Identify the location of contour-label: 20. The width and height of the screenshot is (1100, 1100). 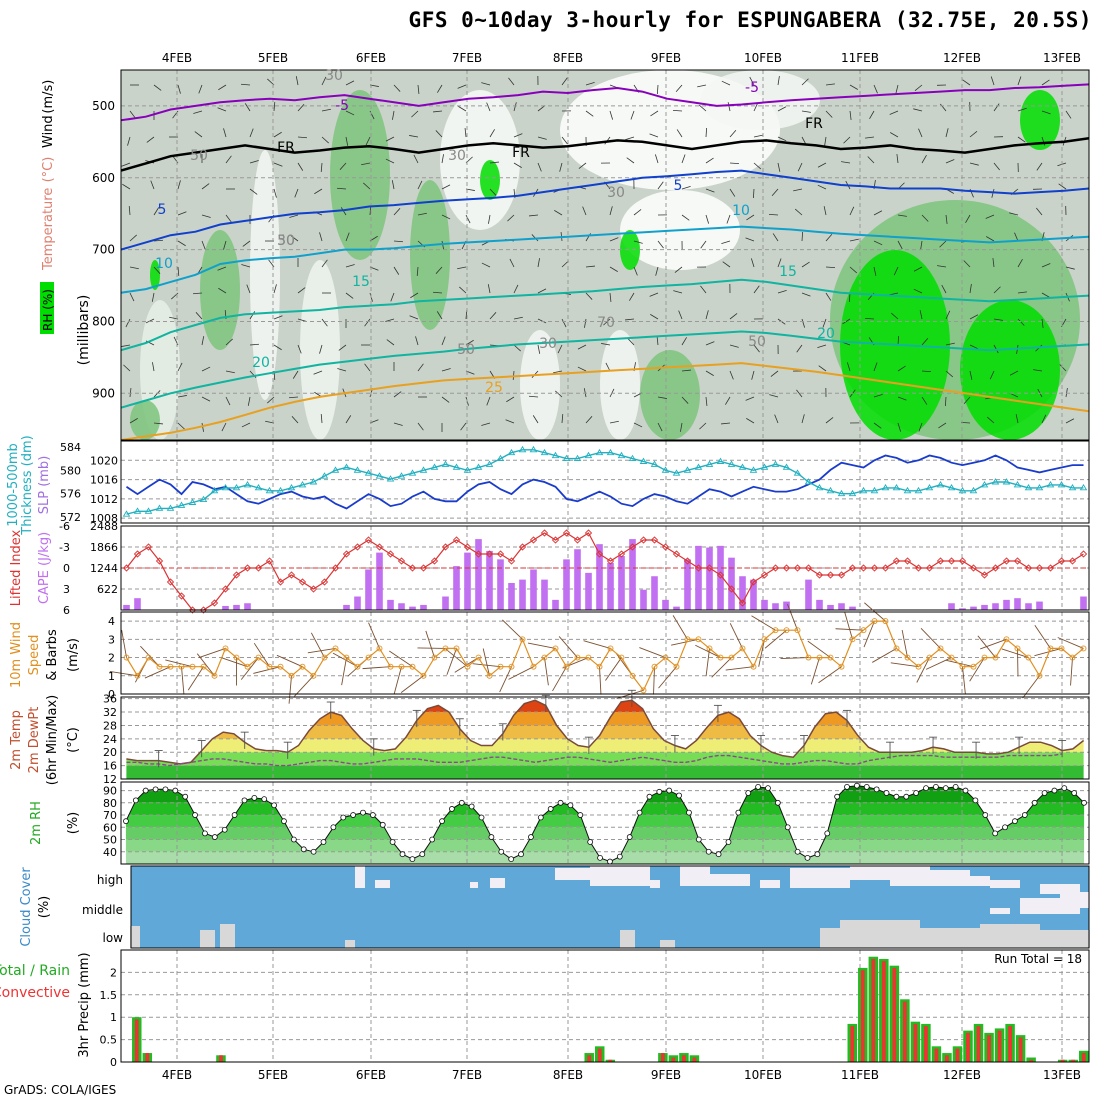
(826, 334).